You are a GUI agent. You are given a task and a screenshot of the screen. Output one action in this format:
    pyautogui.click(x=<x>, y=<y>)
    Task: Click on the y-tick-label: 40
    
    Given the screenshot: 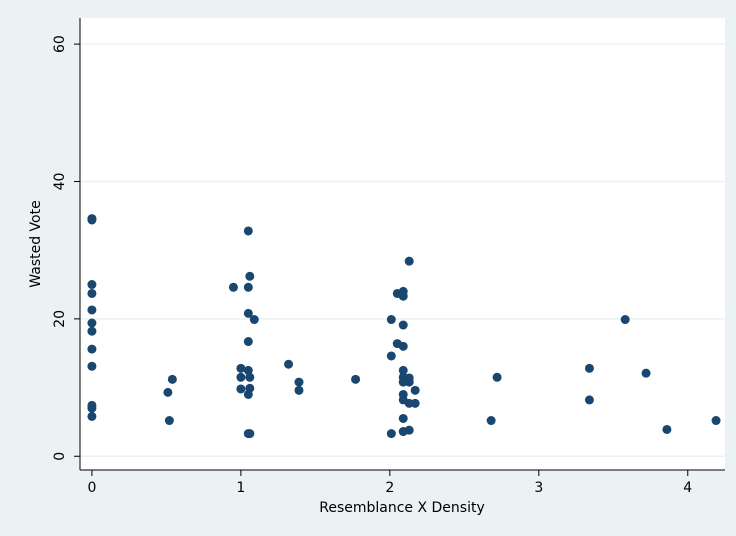 What is the action you would take?
    pyautogui.click(x=60, y=182)
    